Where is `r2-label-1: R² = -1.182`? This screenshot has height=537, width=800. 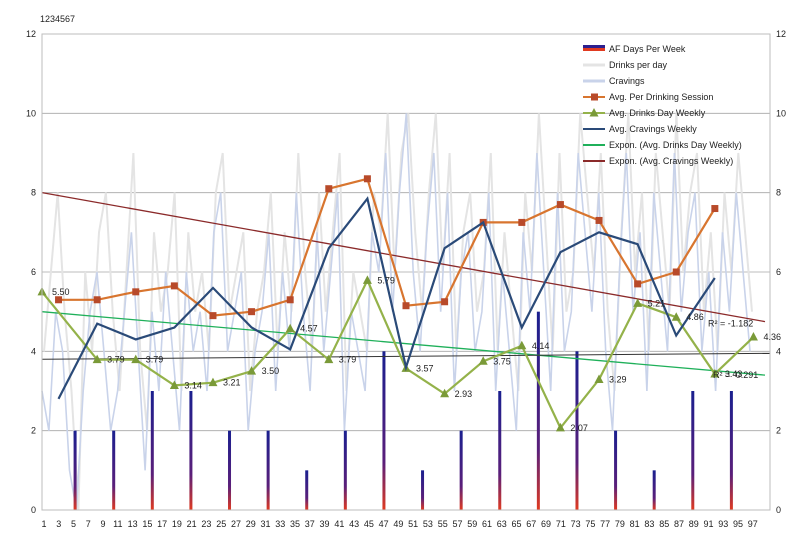
r2-label-1: R² = -1.182 is located at coordinates (730, 324).